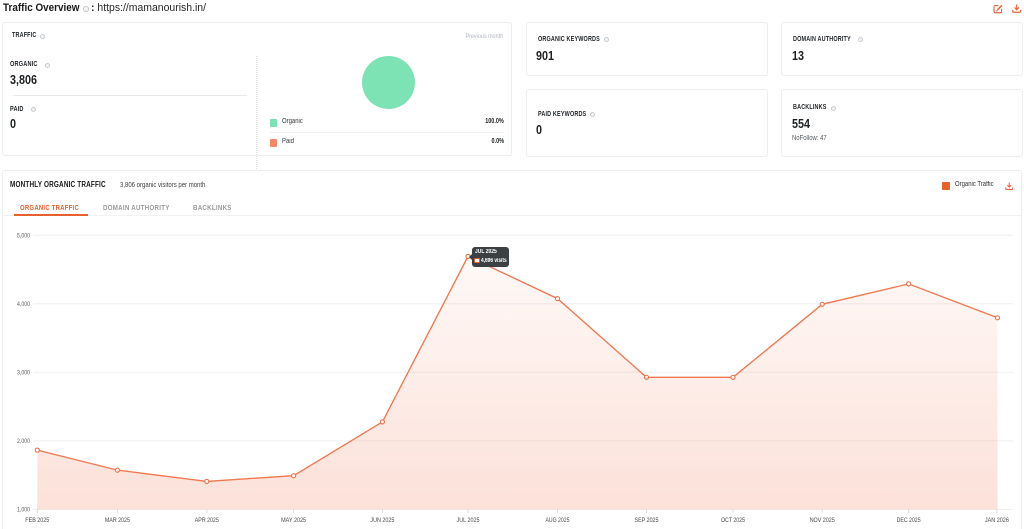  Describe the element at coordinates (997, 521) in the screenshot. I see `svg-text: JAN 2026` at that location.